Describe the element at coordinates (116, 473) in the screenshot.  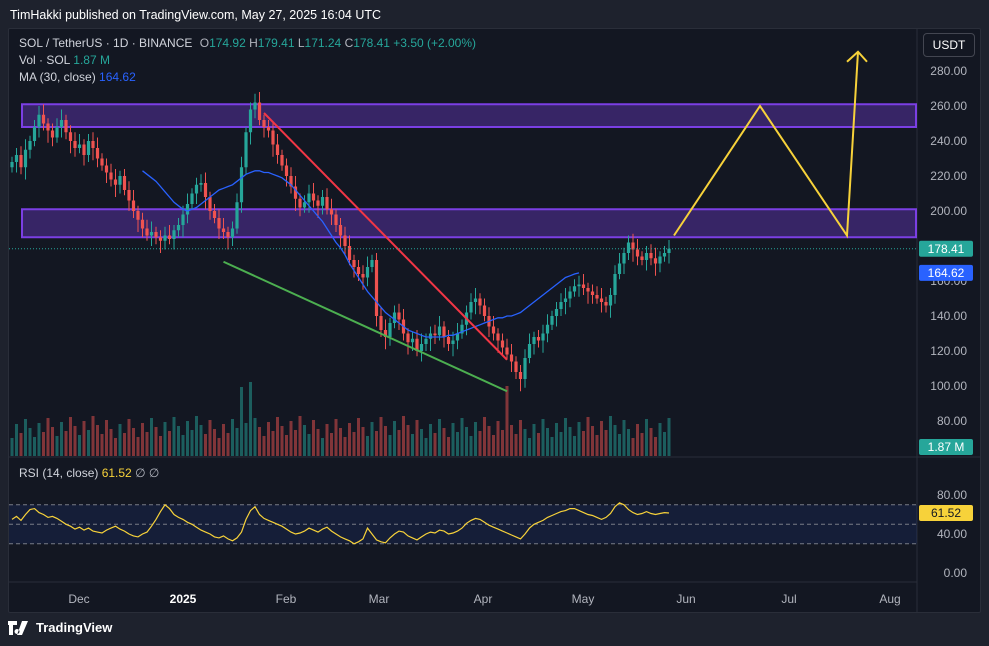
I see `rsi-value: 61.52` at that location.